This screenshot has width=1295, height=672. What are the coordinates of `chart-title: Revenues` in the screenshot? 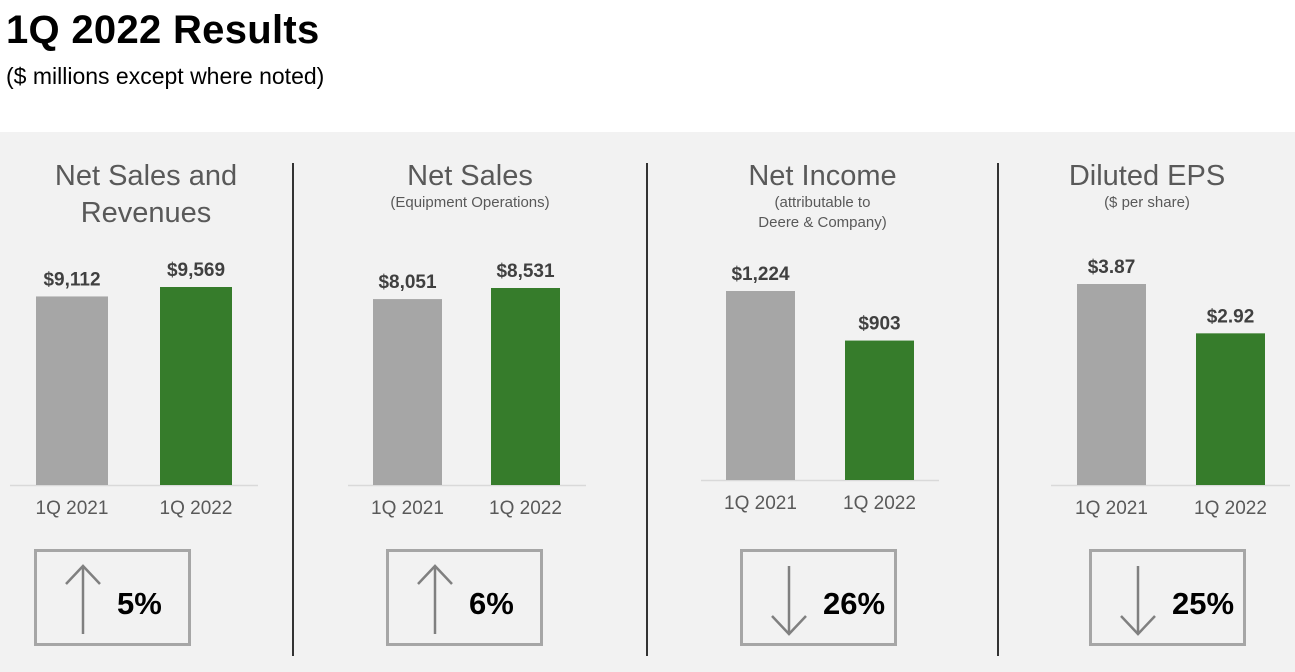 It's located at (146, 213).